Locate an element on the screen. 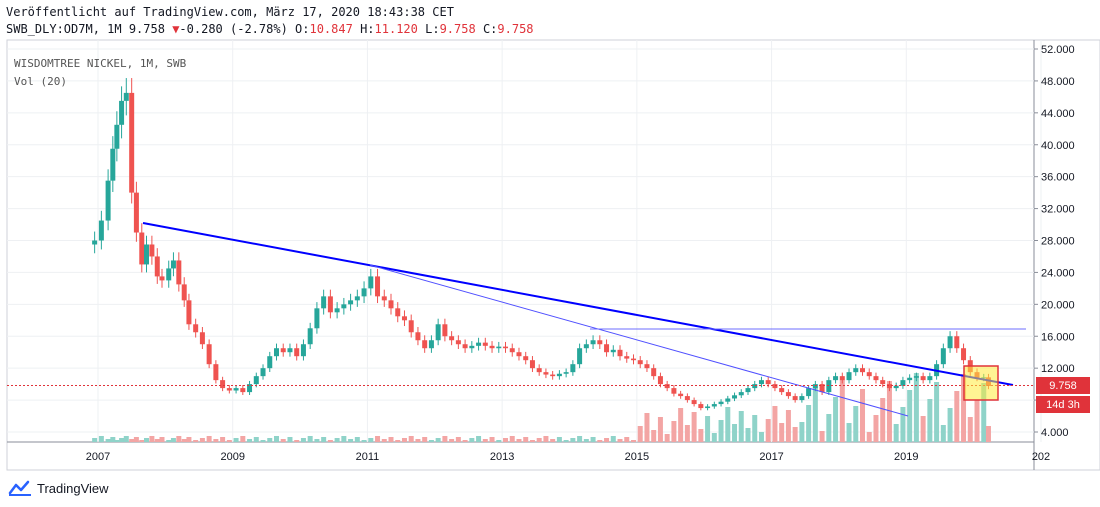 Image resolution: width=1100 pixels, height=507 pixels. countdown-tag: 14d 3h is located at coordinates (1063, 404).